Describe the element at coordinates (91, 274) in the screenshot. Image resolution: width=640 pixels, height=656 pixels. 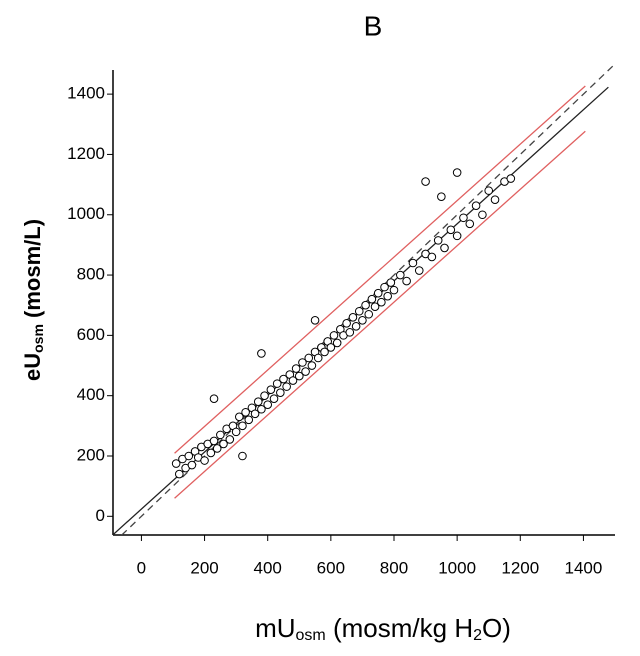
I see `y-tick-label: 800` at that location.